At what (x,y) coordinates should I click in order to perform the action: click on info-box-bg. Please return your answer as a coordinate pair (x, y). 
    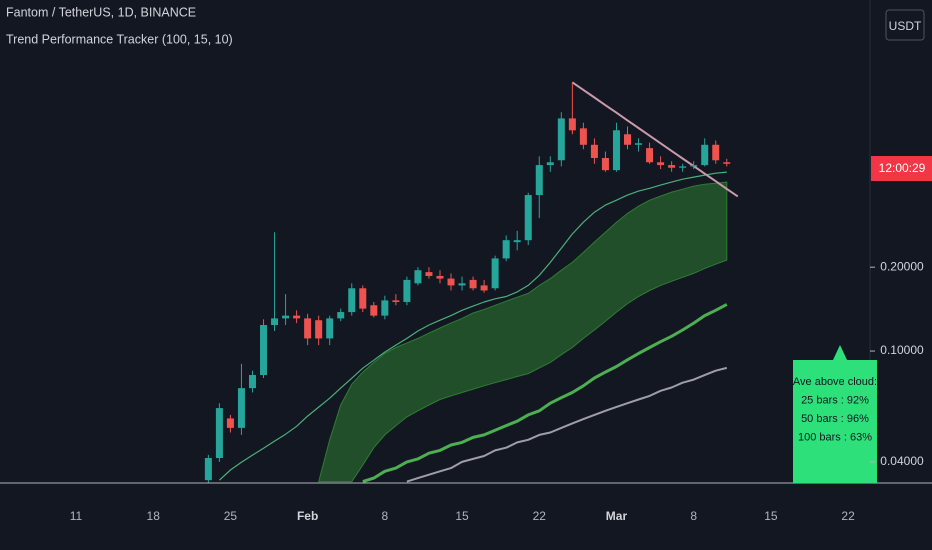
    Looking at the image, I should click on (835, 421).